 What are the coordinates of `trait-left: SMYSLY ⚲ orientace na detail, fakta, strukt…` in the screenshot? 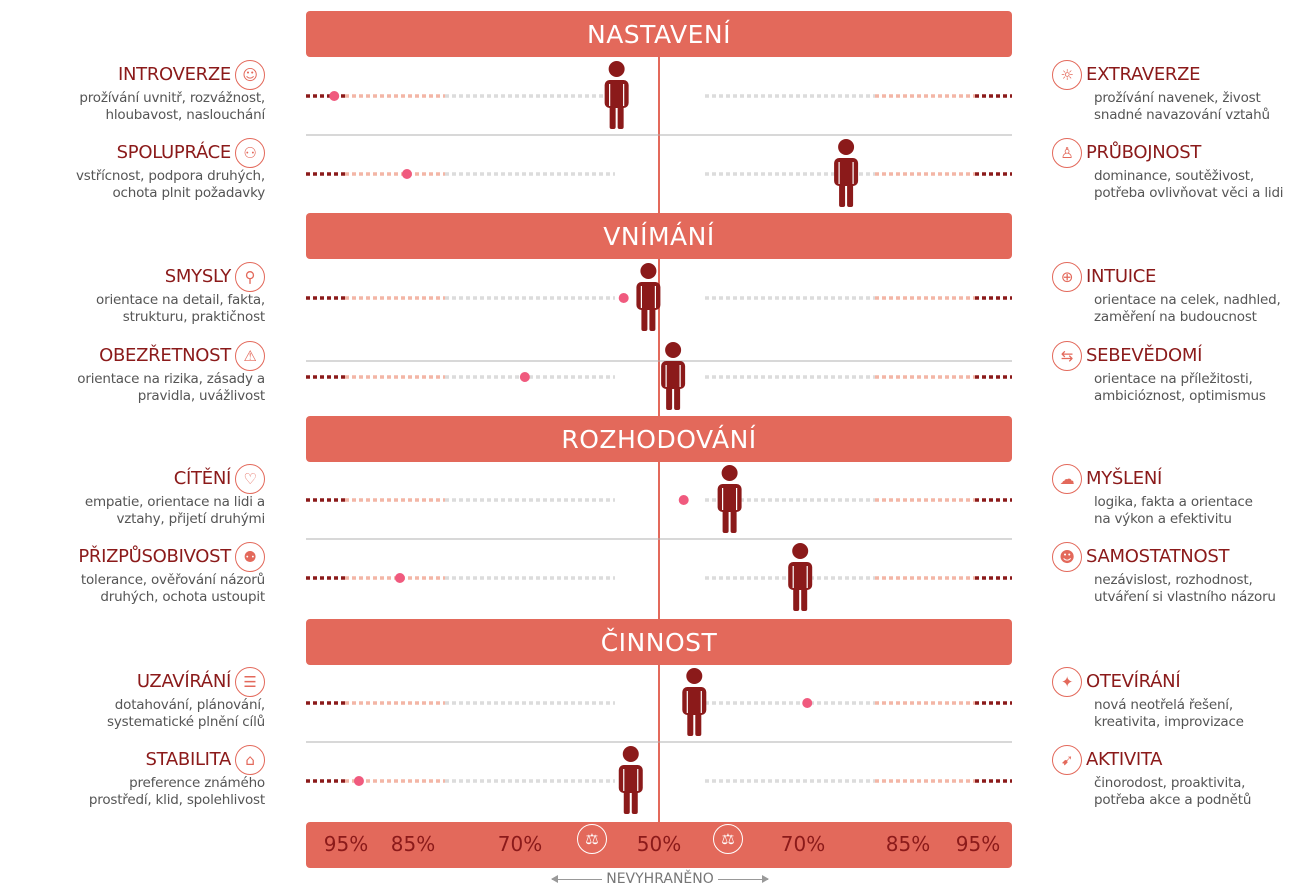 It's located at (180, 294).